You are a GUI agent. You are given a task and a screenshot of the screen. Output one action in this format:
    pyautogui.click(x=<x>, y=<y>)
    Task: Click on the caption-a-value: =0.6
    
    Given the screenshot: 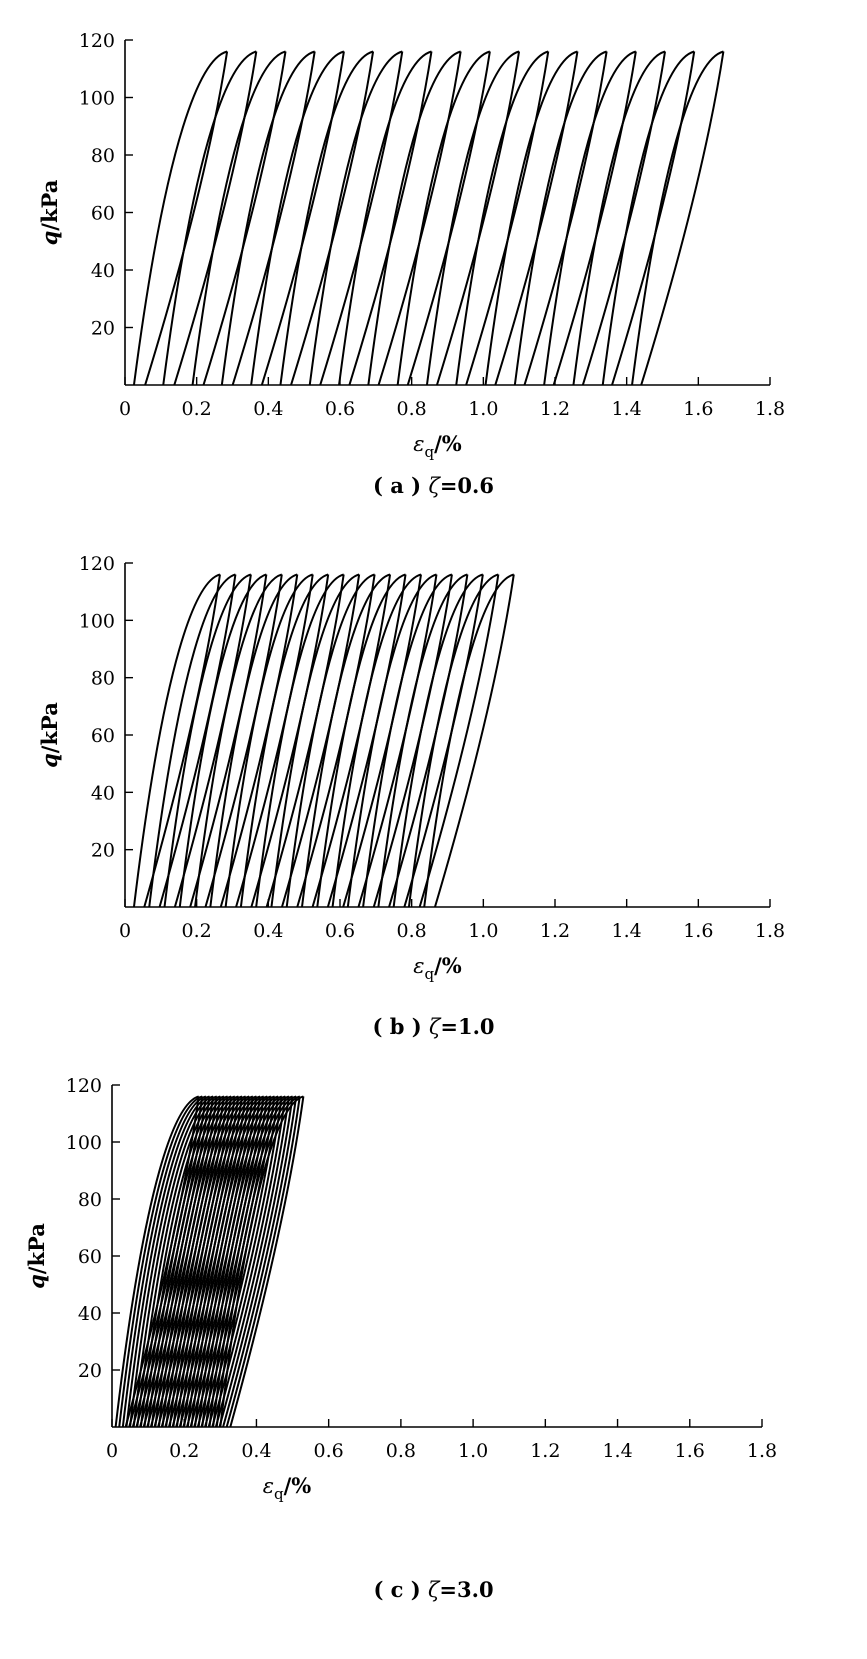 What is the action you would take?
    pyautogui.click(x=466, y=485)
    